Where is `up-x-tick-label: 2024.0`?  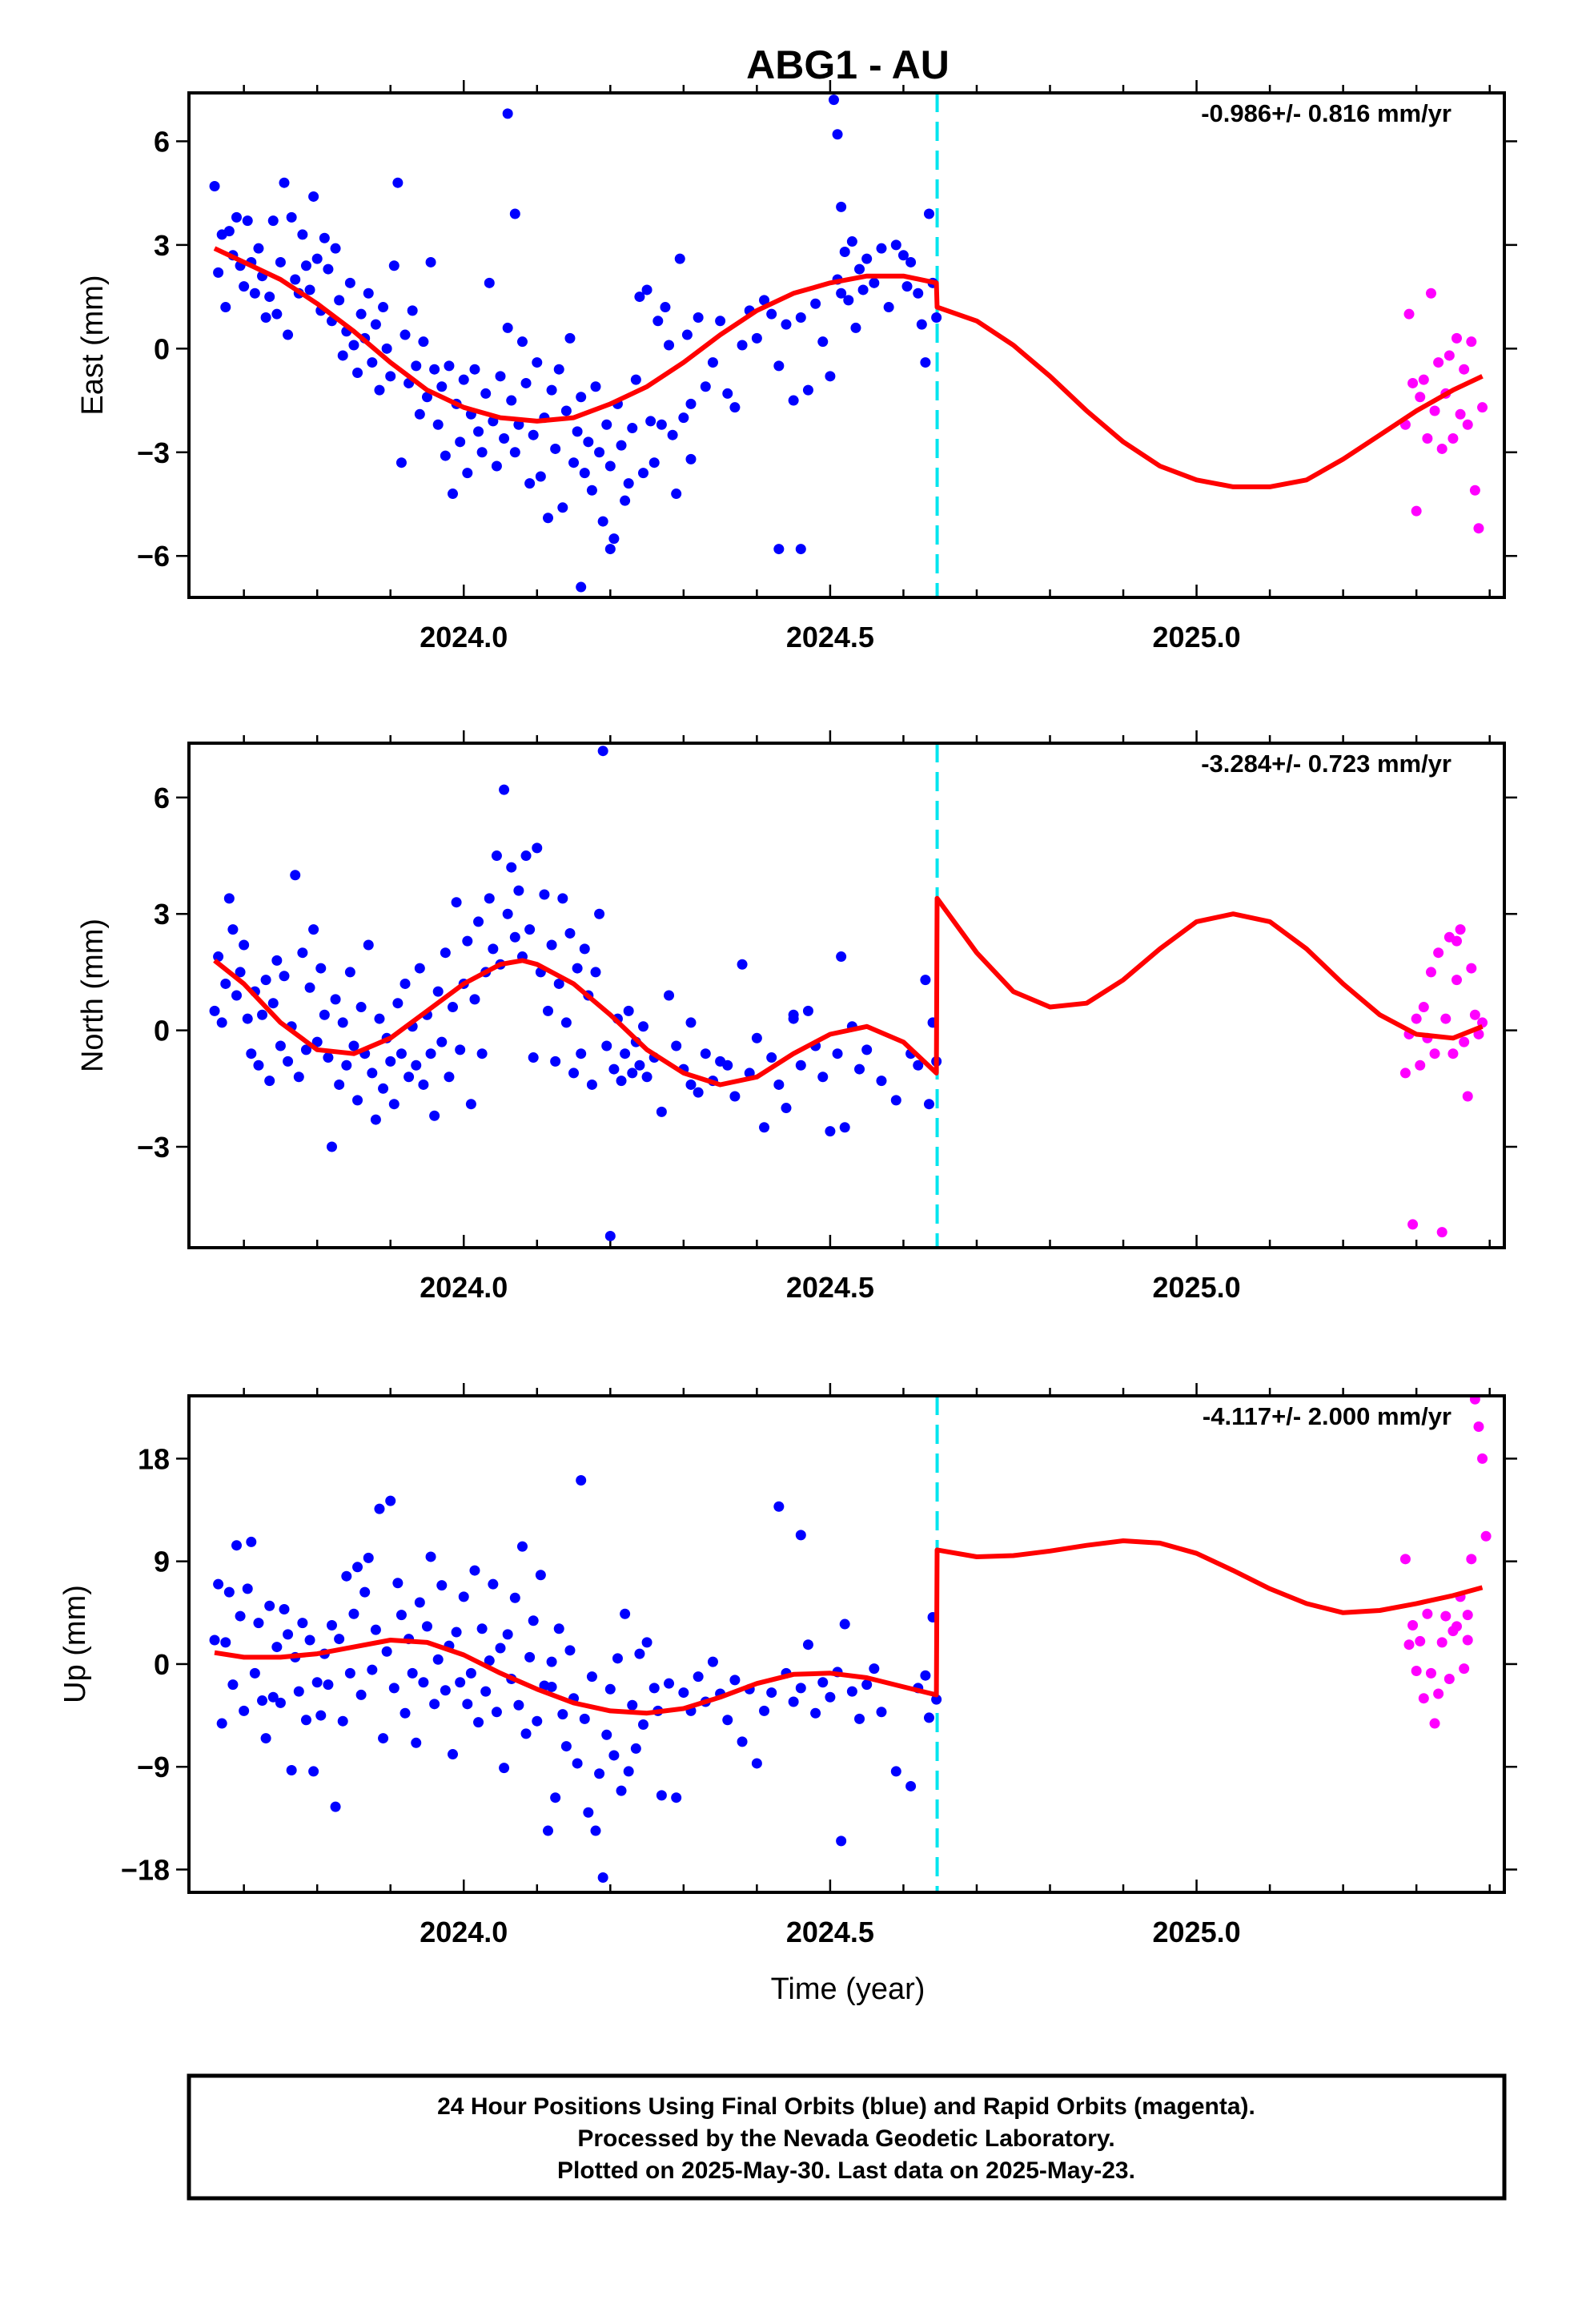
up-x-tick-label: 2024.0 is located at coordinates (464, 1932).